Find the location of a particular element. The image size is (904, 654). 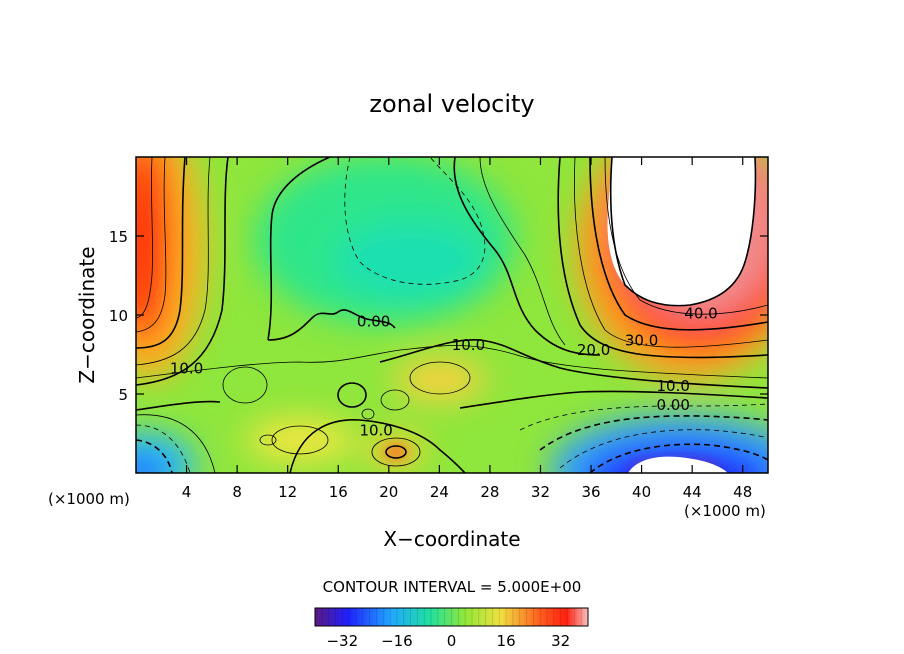

x-tick-label: 36 is located at coordinates (590, 492).